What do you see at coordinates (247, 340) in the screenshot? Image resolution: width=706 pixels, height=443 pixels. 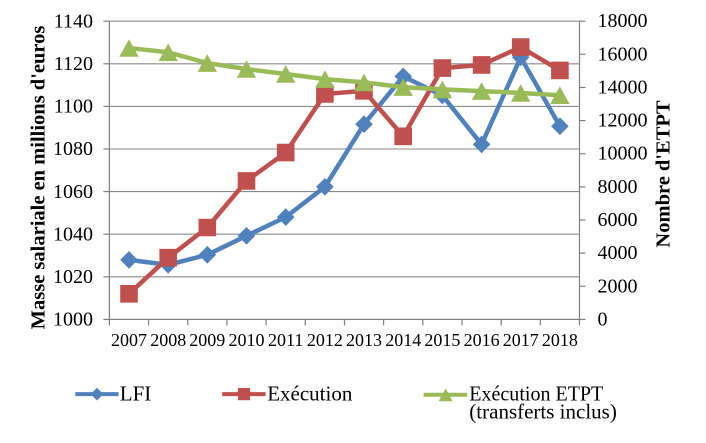 I see `svg-text: 2010` at bounding box center [247, 340].